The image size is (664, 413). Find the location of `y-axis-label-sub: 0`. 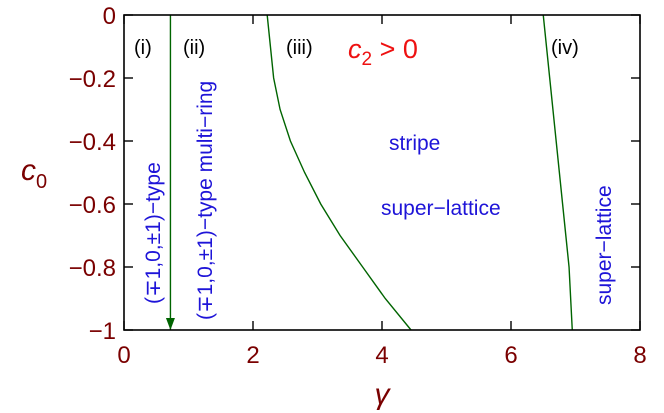

y-axis-label-sub: 0 is located at coordinates (41, 182).